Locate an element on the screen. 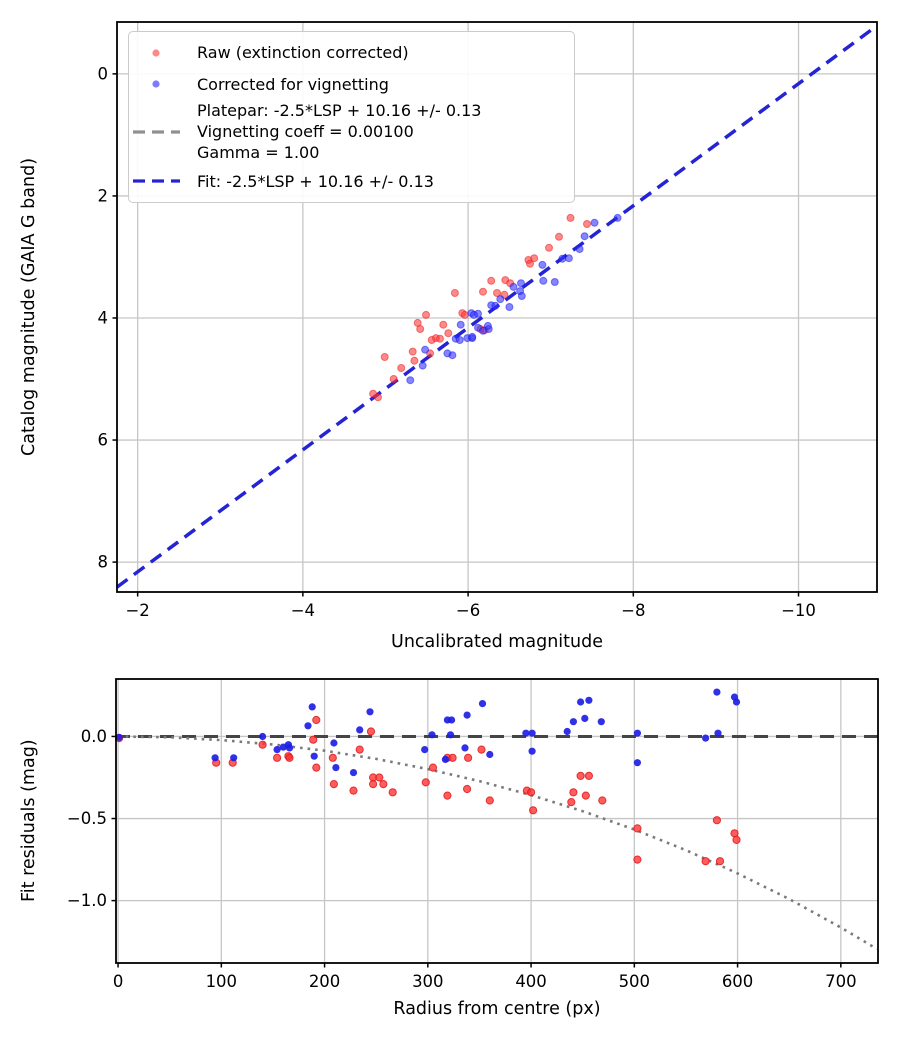  svg-text: 0.0 is located at coordinates (94, 736).